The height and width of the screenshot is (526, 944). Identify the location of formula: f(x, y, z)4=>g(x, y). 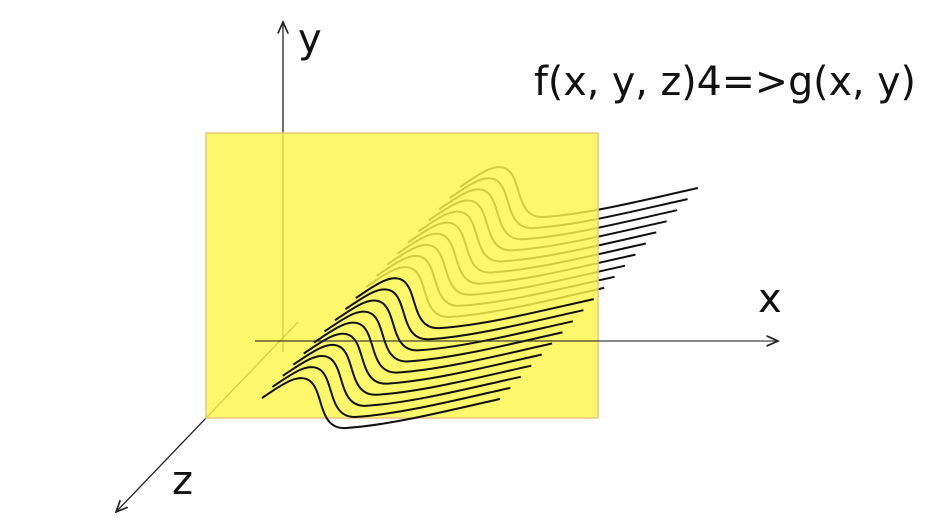
(725, 82).